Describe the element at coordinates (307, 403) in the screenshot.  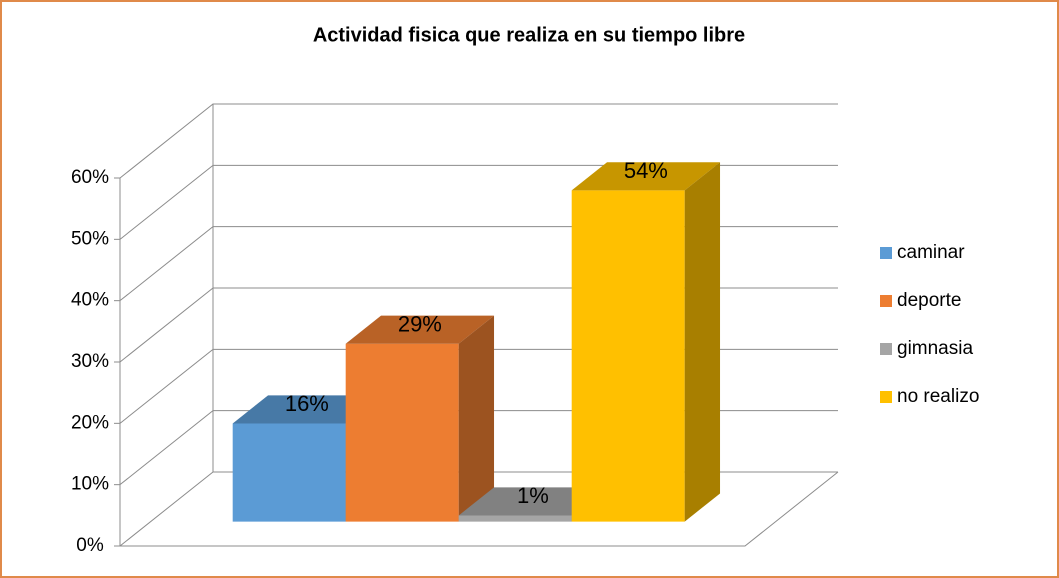
I see `data-label: 16%` at that location.